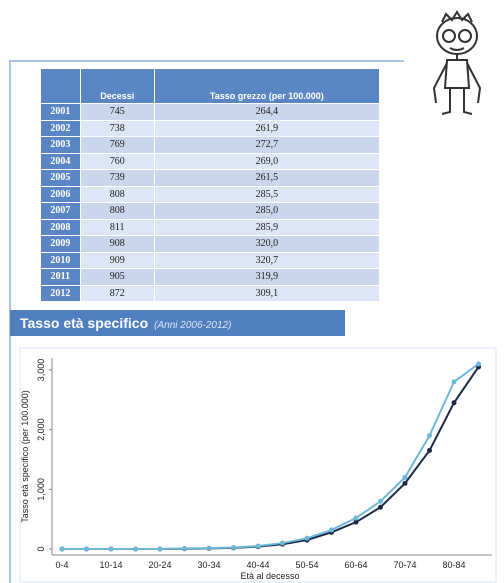 This screenshot has height=583, width=504. I want to click on y-tick-label: 1,000, so click(41, 489).